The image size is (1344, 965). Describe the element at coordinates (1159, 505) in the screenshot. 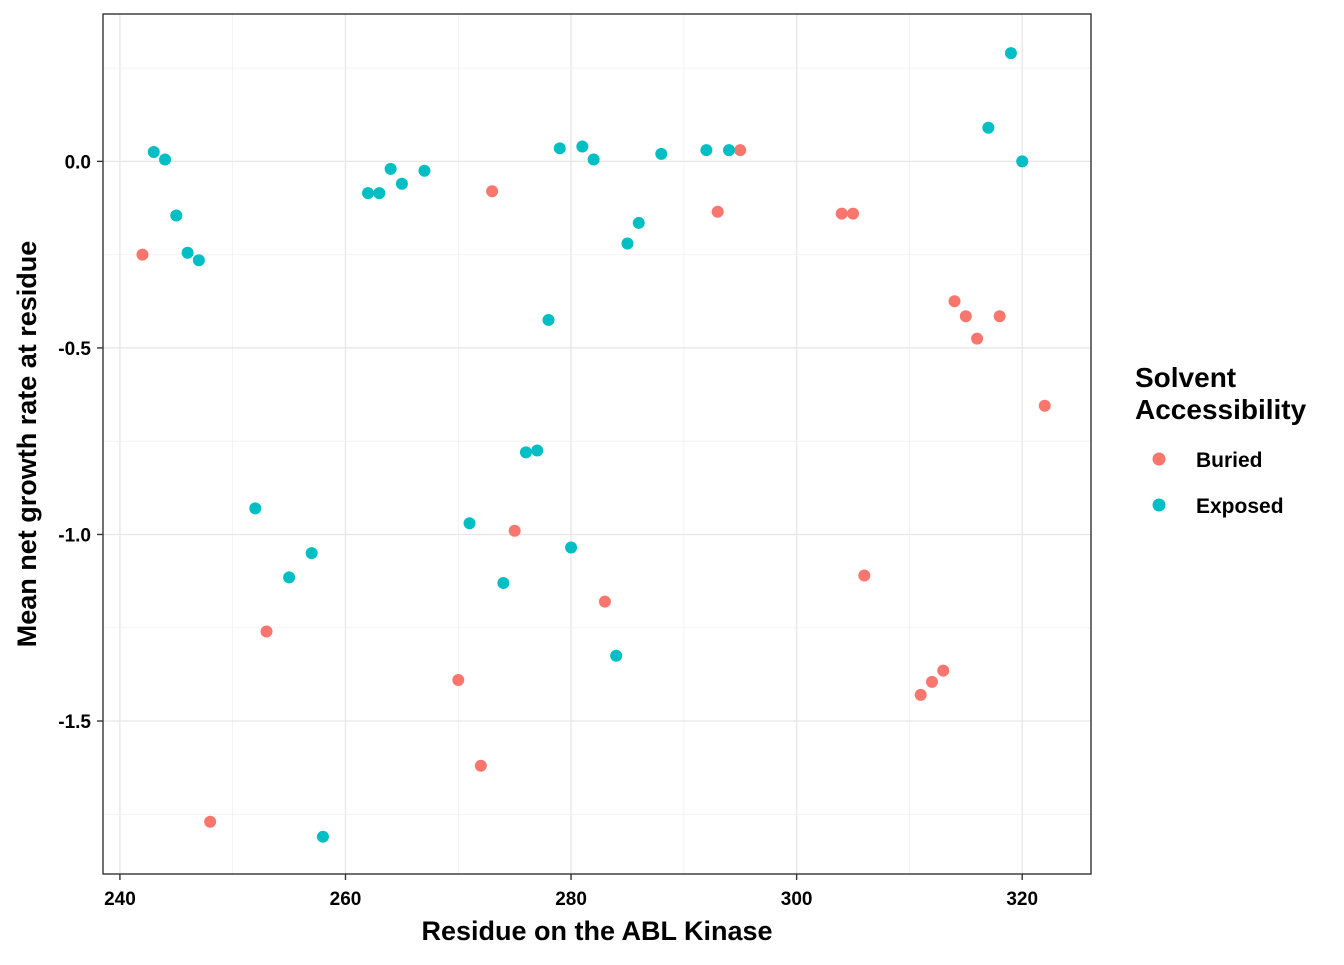

I see `legend-key-exposed` at that location.